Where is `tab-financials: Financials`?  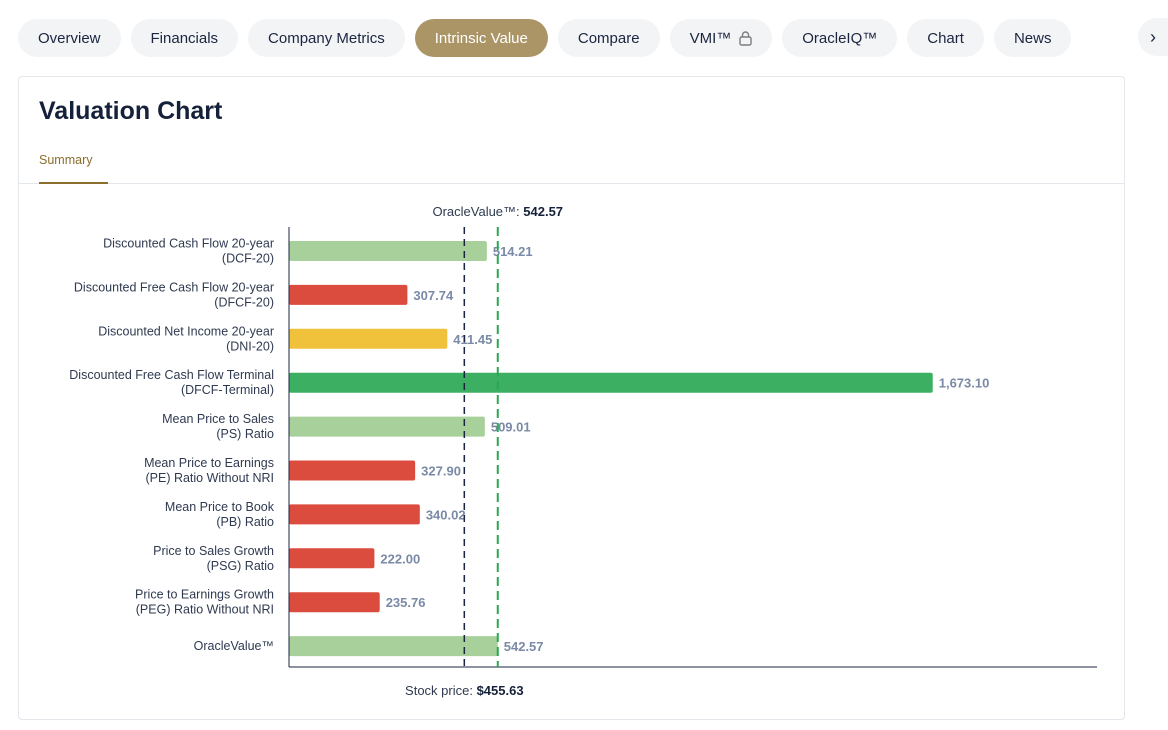
tab-financials: Financials is located at coordinates (184, 38).